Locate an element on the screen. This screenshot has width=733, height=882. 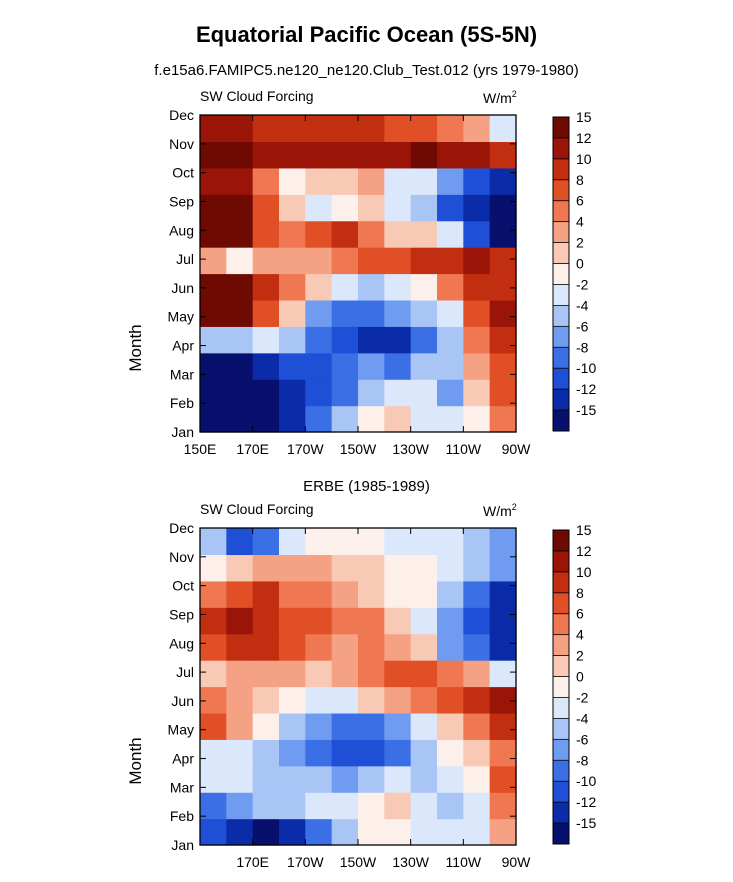
colorbar-label: 10 is located at coordinates (584, 572).